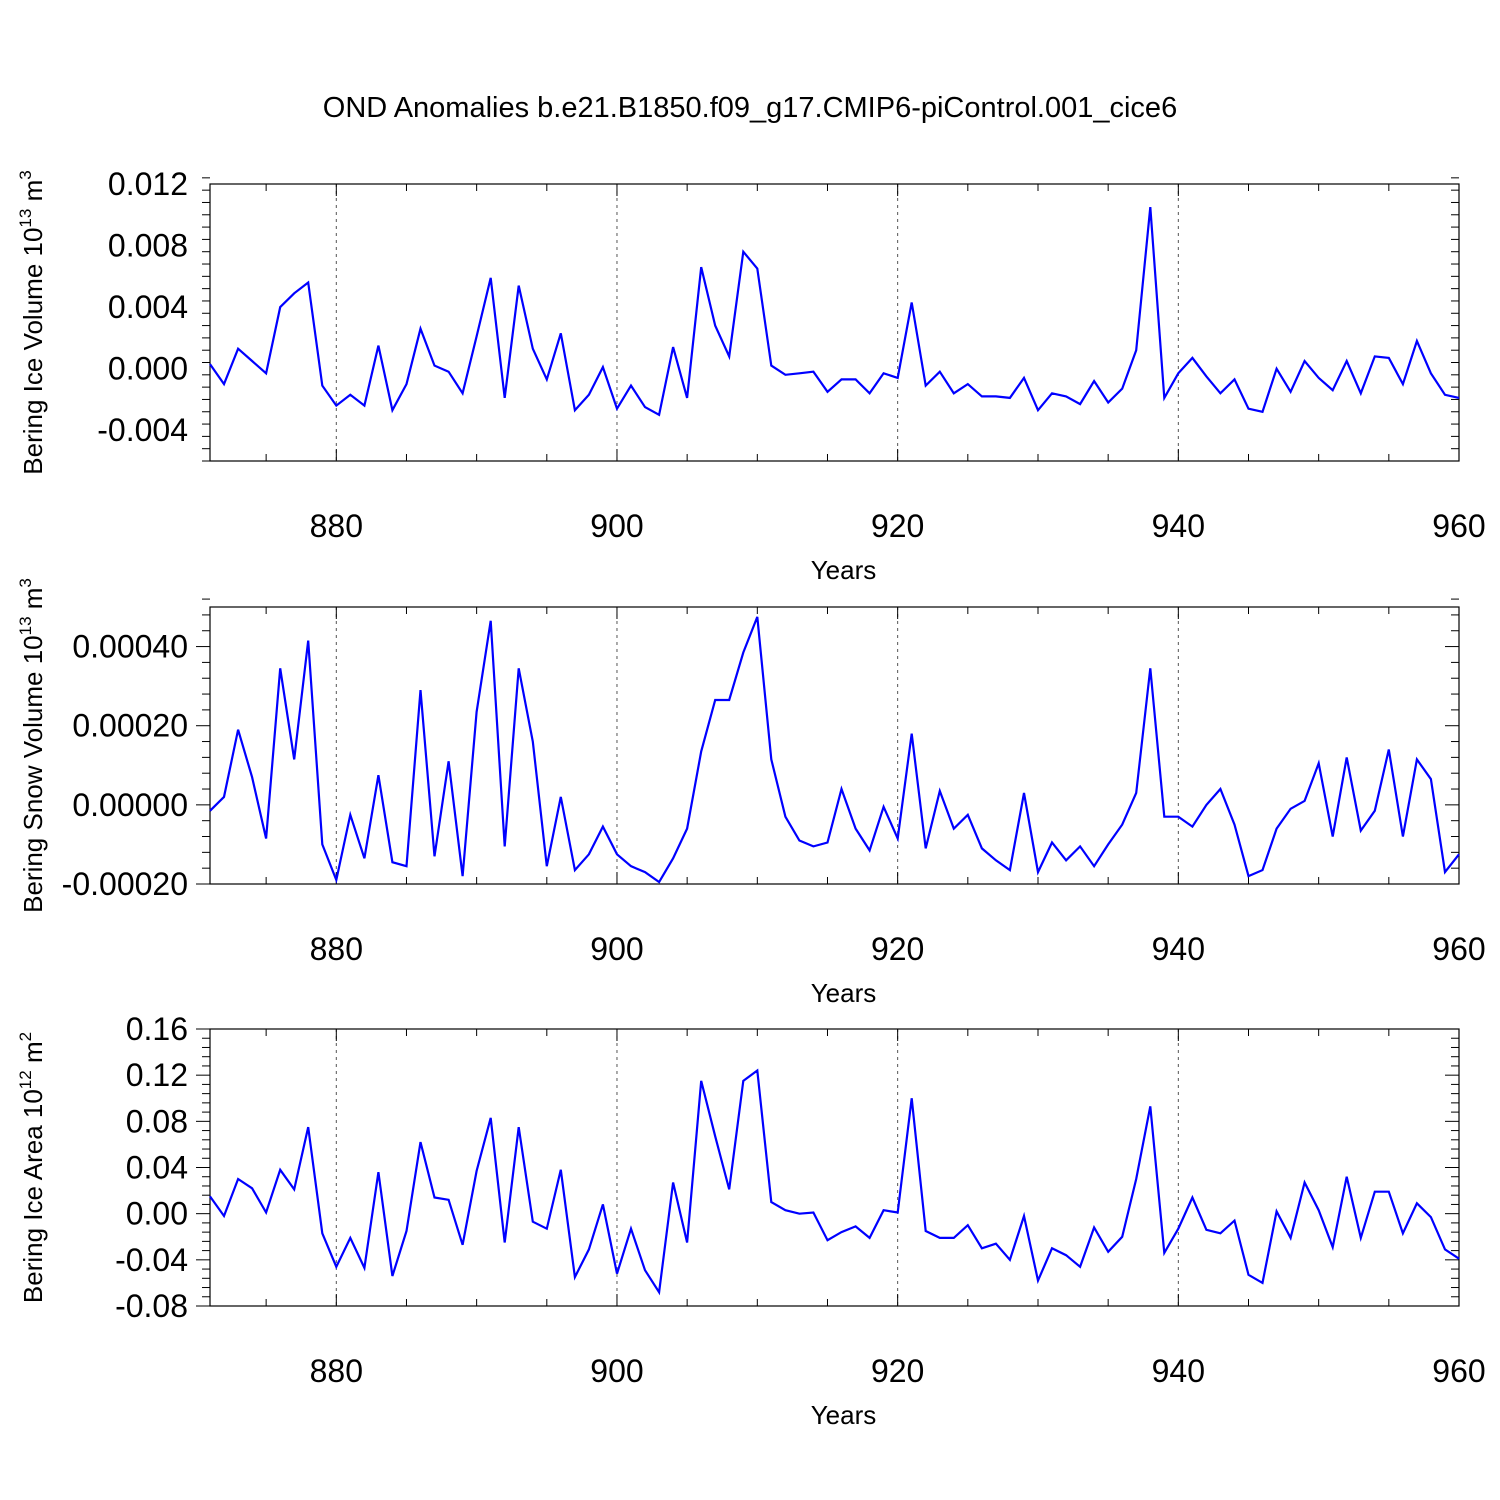  Describe the element at coordinates (151, 1306) in the screenshot. I see `y-tick-label: -0.08` at that location.